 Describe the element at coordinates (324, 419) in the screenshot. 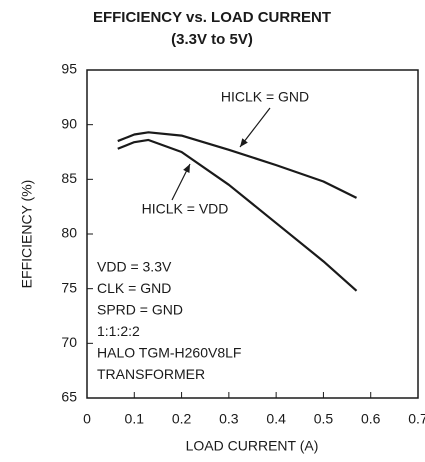

I see `x-tick-label: 0.5` at that location.